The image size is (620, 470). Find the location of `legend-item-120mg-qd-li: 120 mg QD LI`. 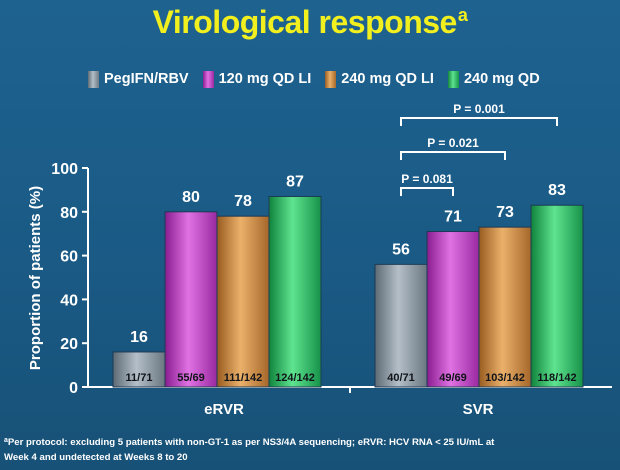

legend-item-120mg-qd-li: 120 mg QD LI is located at coordinates (257, 79).